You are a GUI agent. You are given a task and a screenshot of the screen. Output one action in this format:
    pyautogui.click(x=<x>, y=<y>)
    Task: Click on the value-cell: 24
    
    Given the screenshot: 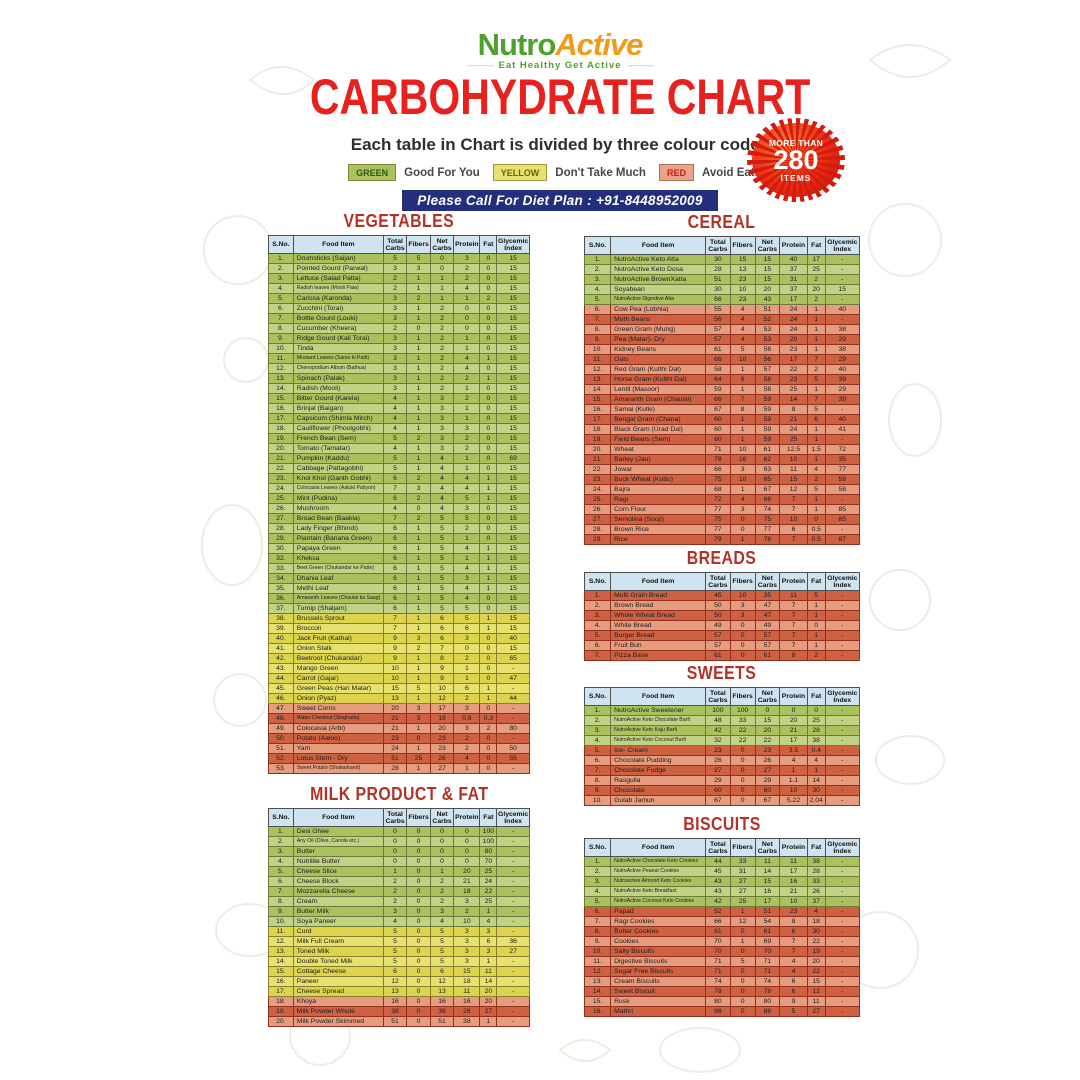 What is the action you would take?
    pyautogui.click(x=793, y=429)
    